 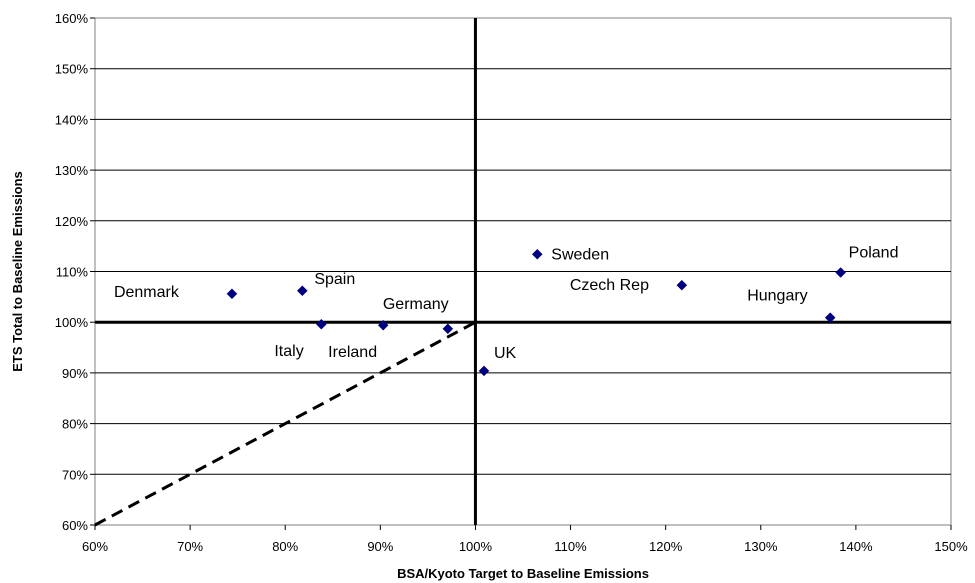 What do you see at coordinates (416, 304) in the screenshot?
I see `data-point-label: Germany` at bounding box center [416, 304].